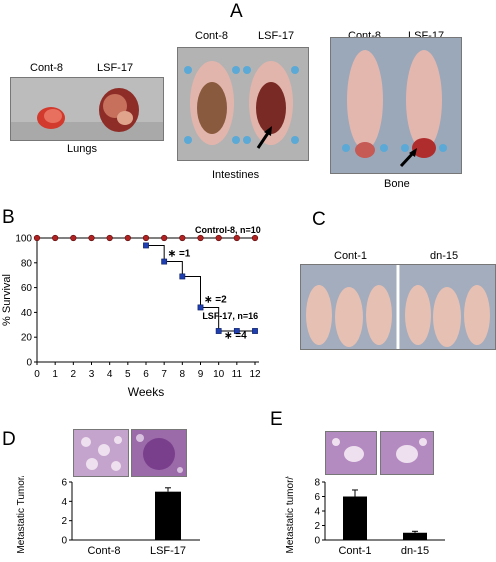 This screenshot has height=562, width=496. I want to click on y-tick-label: 20, so click(27, 338).